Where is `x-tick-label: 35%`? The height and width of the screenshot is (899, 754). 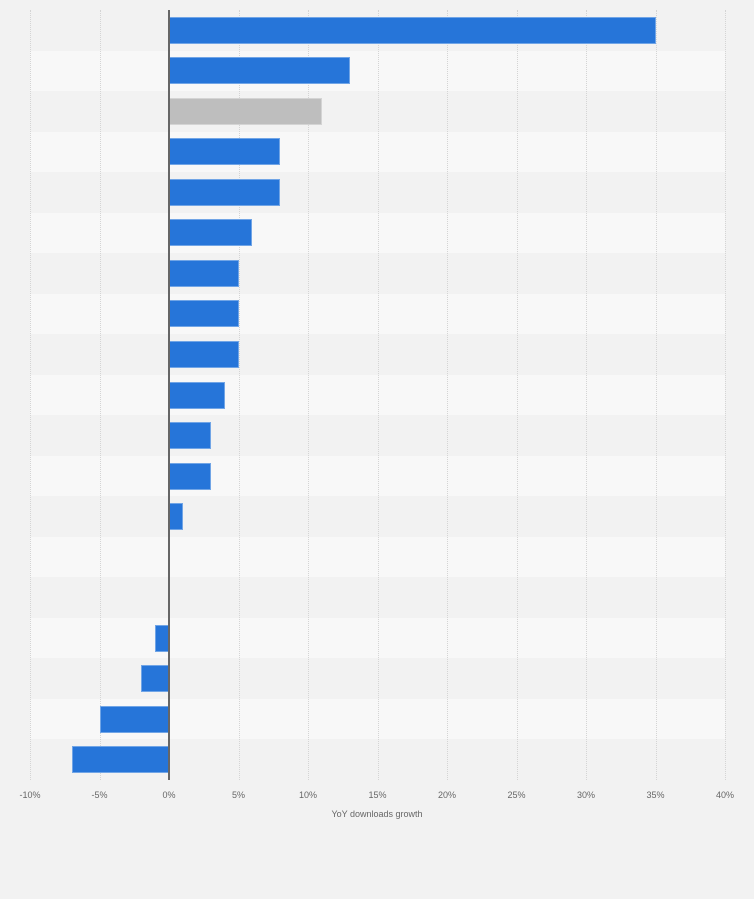 x-tick-label: 35% is located at coordinates (655, 795).